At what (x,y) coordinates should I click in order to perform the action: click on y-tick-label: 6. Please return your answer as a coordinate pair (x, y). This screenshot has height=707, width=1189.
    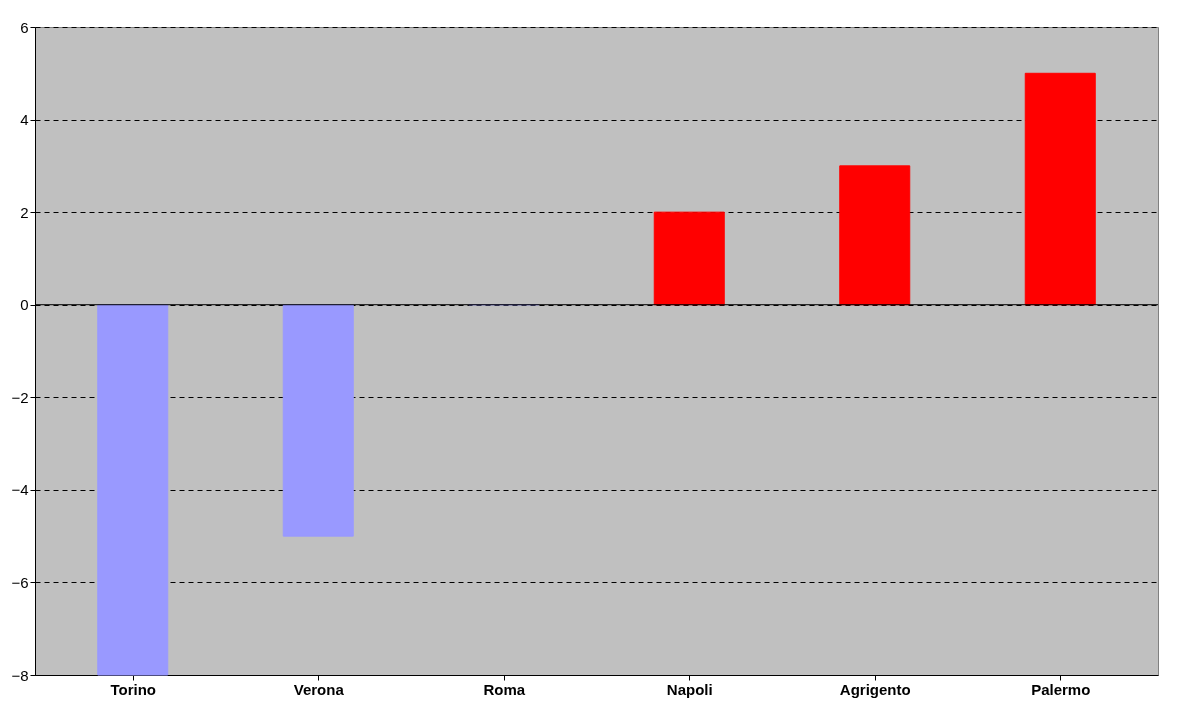
    Looking at the image, I should click on (24, 27).